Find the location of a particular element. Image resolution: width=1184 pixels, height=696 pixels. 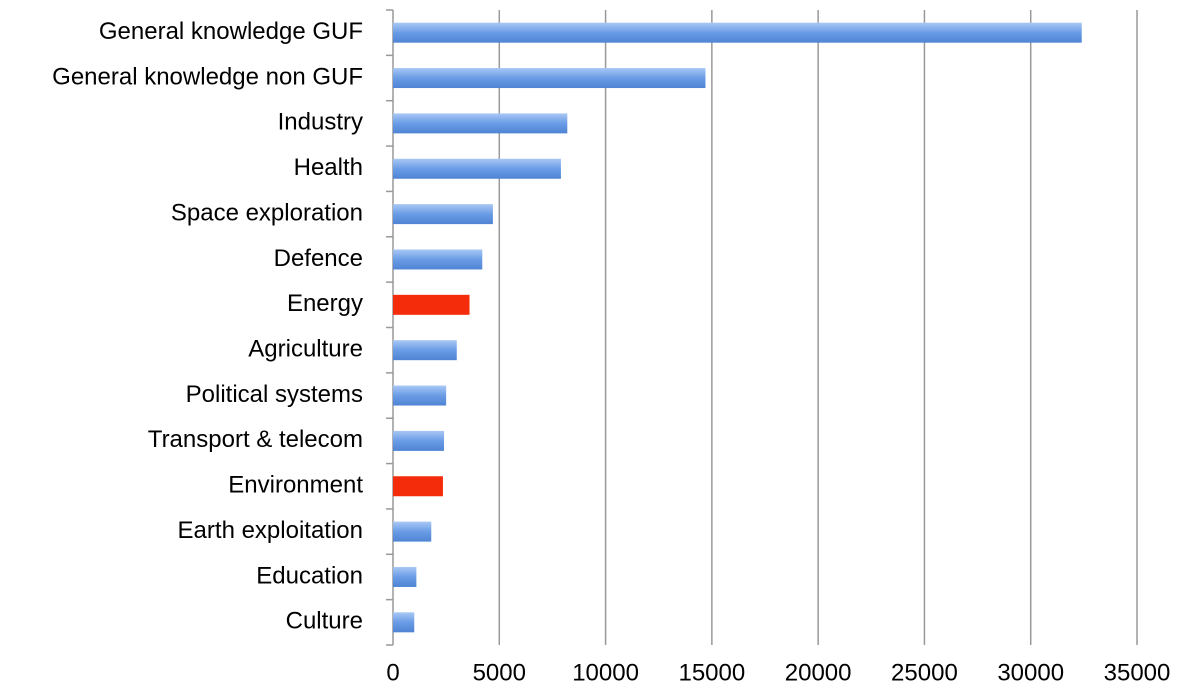

y-tick-label: Culture is located at coordinates (324, 621).